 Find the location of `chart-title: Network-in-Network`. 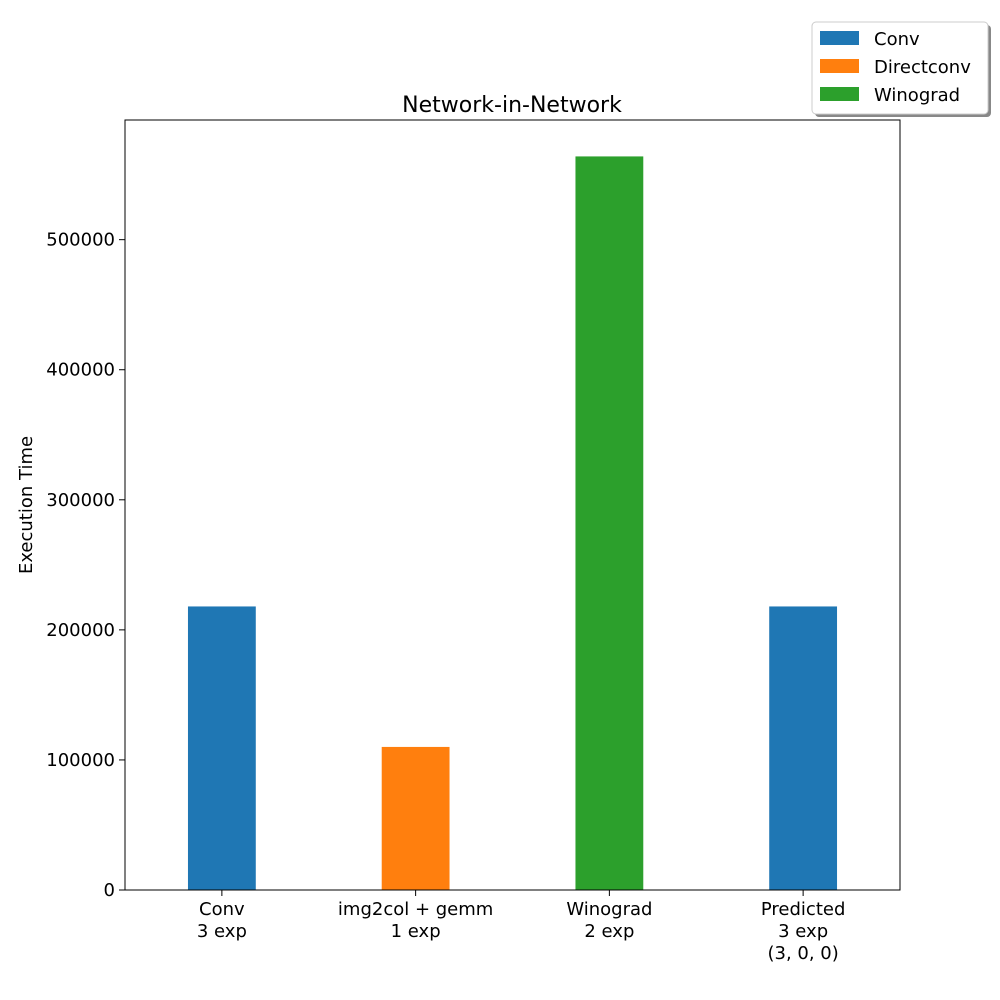

chart-title: Network-in-Network is located at coordinates (512, 105).